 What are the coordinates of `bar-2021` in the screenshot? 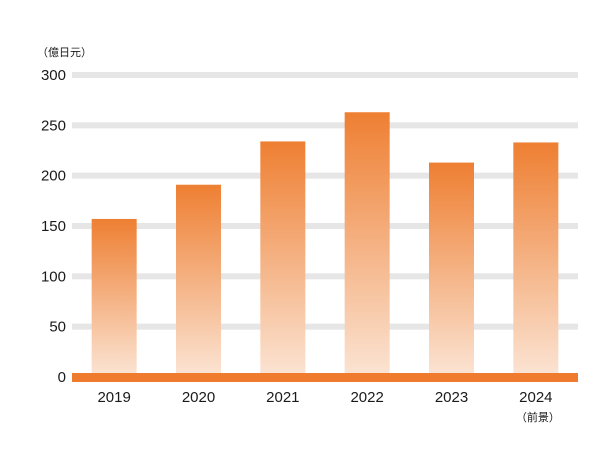 It's located at (283, 257).